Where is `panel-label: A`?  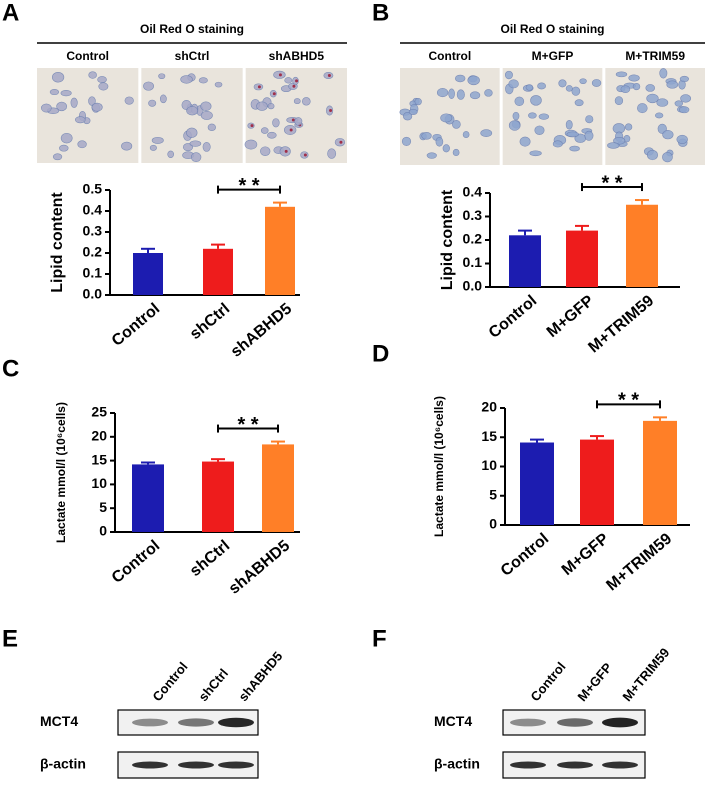
panel-label: A is located at coordinates (10, 13).